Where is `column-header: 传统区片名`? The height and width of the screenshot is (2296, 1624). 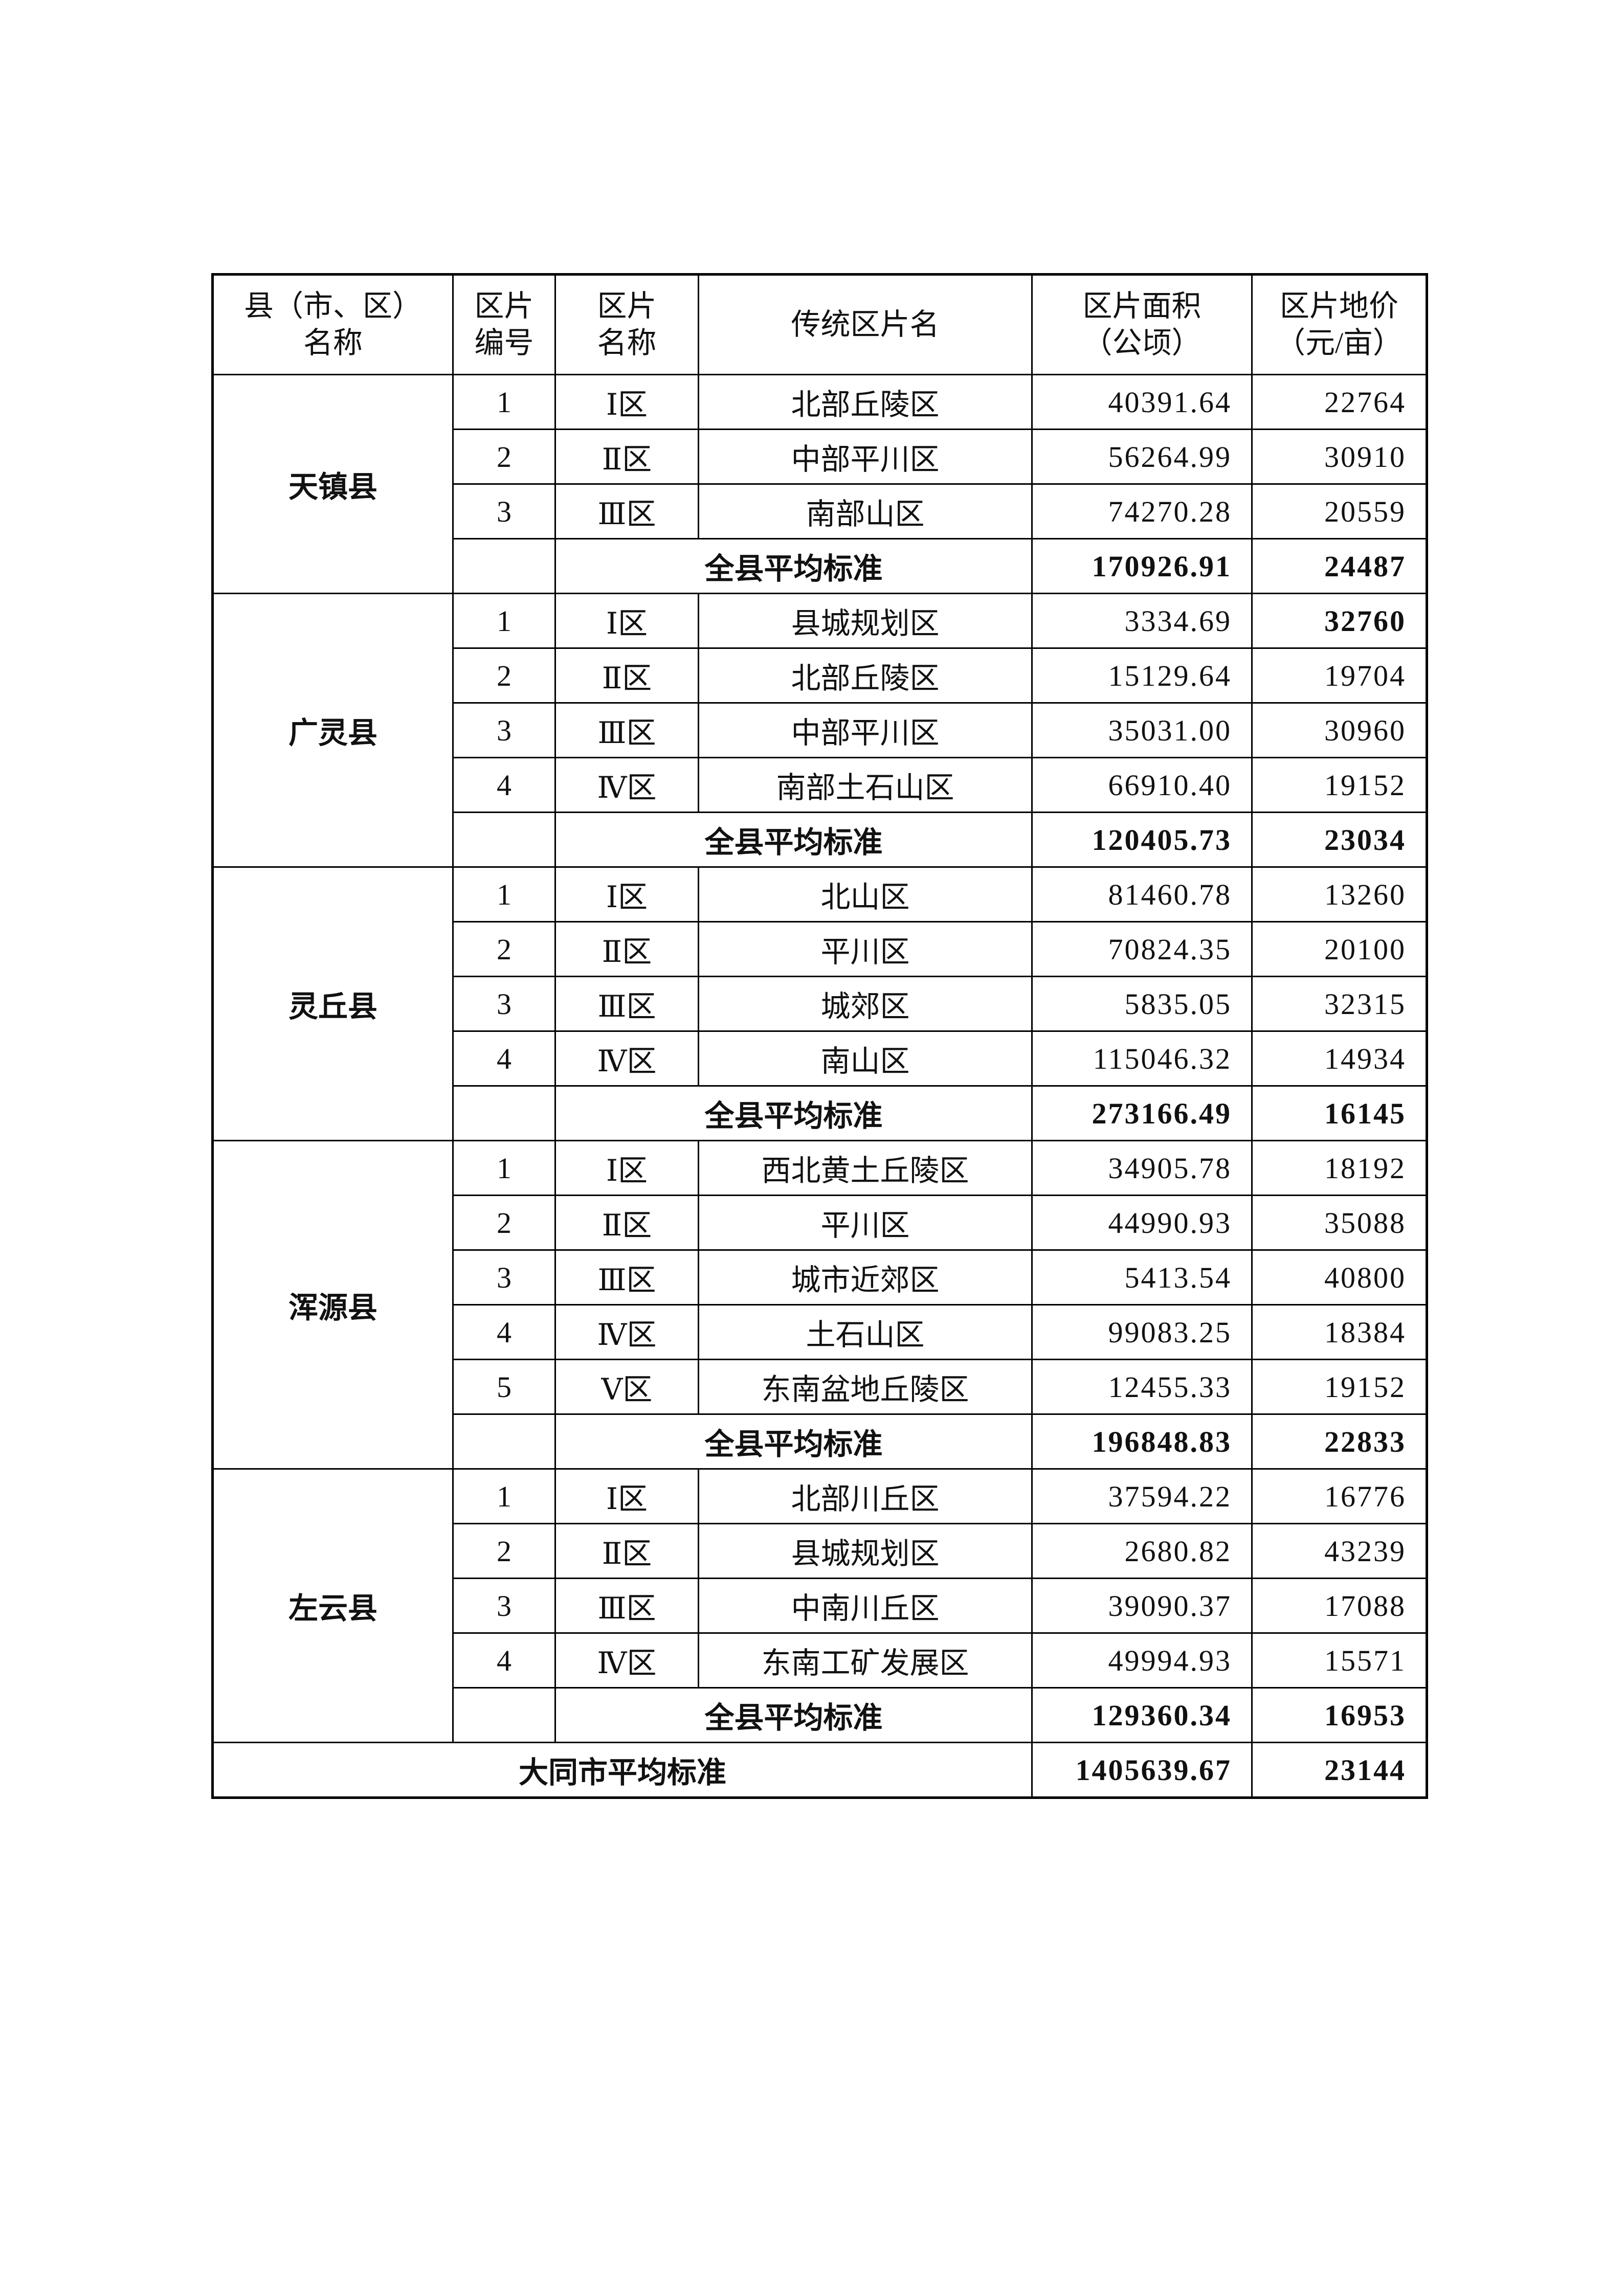
column-header: 传统区片名 is located at coordinates (866, 324).